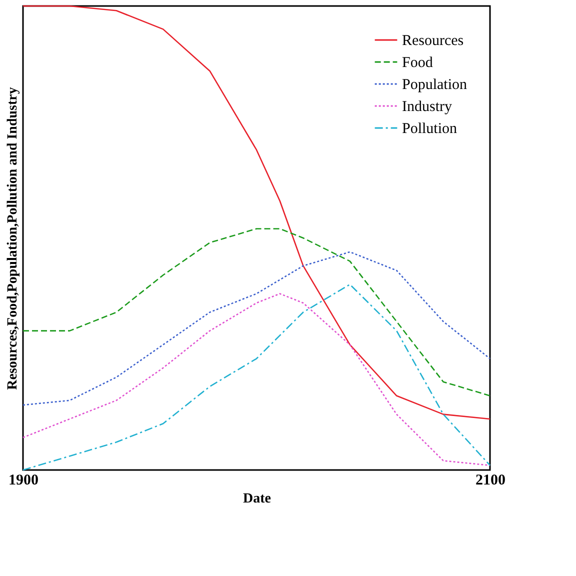 This screenshot has height=576, width=576. What do you see at coordinates (418, 63) in the screenshot?
I see `legend-label: Food` at bounding box center [418, 63].